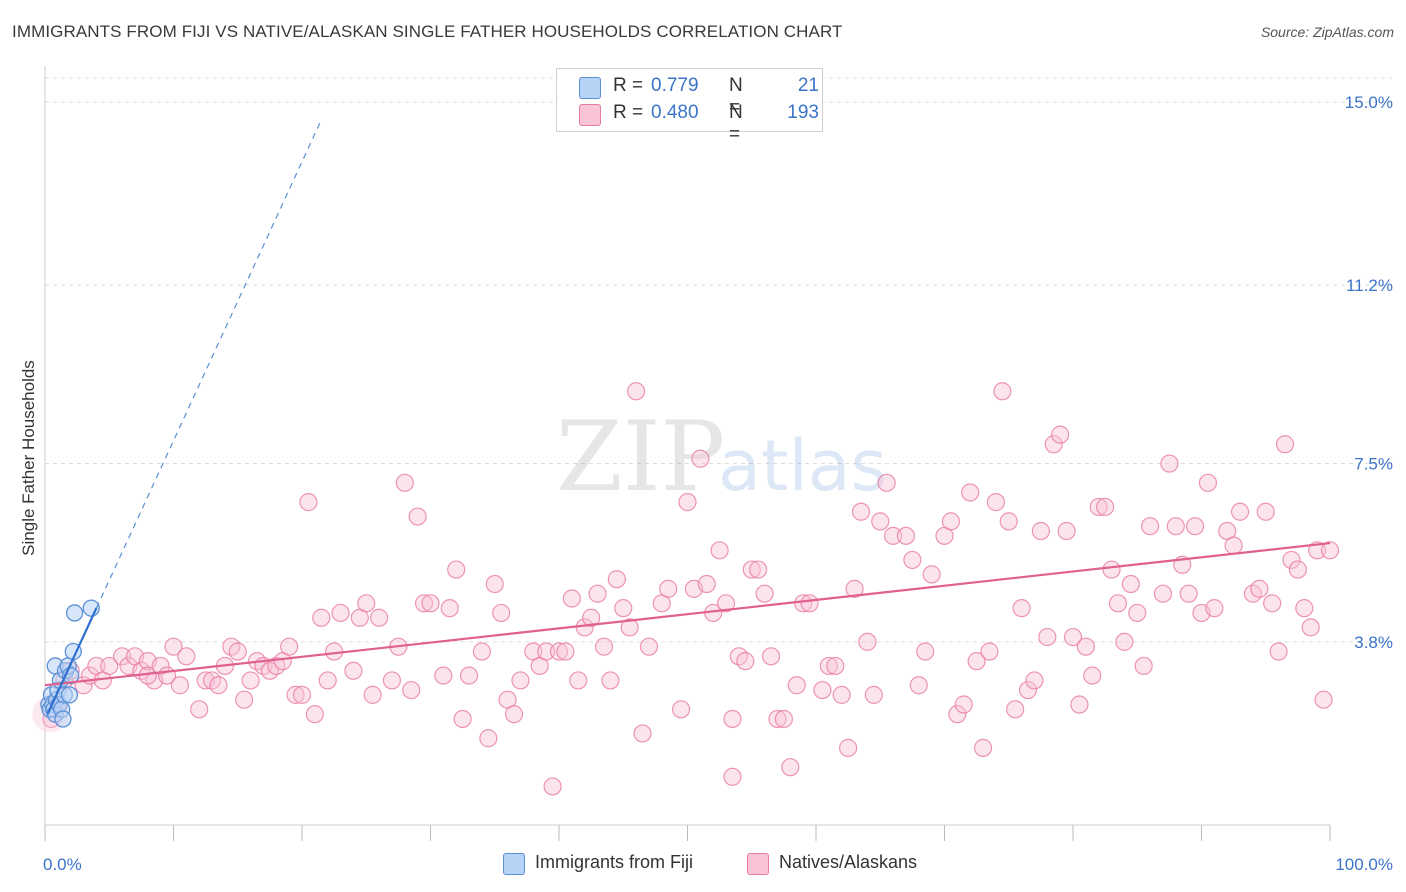 Image resolution: width=1406 pixels, height=892 pixels. What do you see at coordinates (1373, 642) in the screenshot?
I see `y-tick-label: 3.8%` at bounding box center [1373, 642].